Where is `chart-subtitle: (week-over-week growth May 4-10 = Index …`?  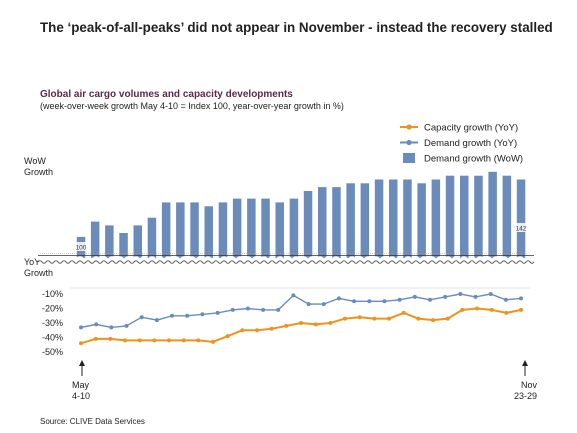 chart-subtitle: (week-over-week growth May 4-10 = Index … is located at coordinates (192, 106).